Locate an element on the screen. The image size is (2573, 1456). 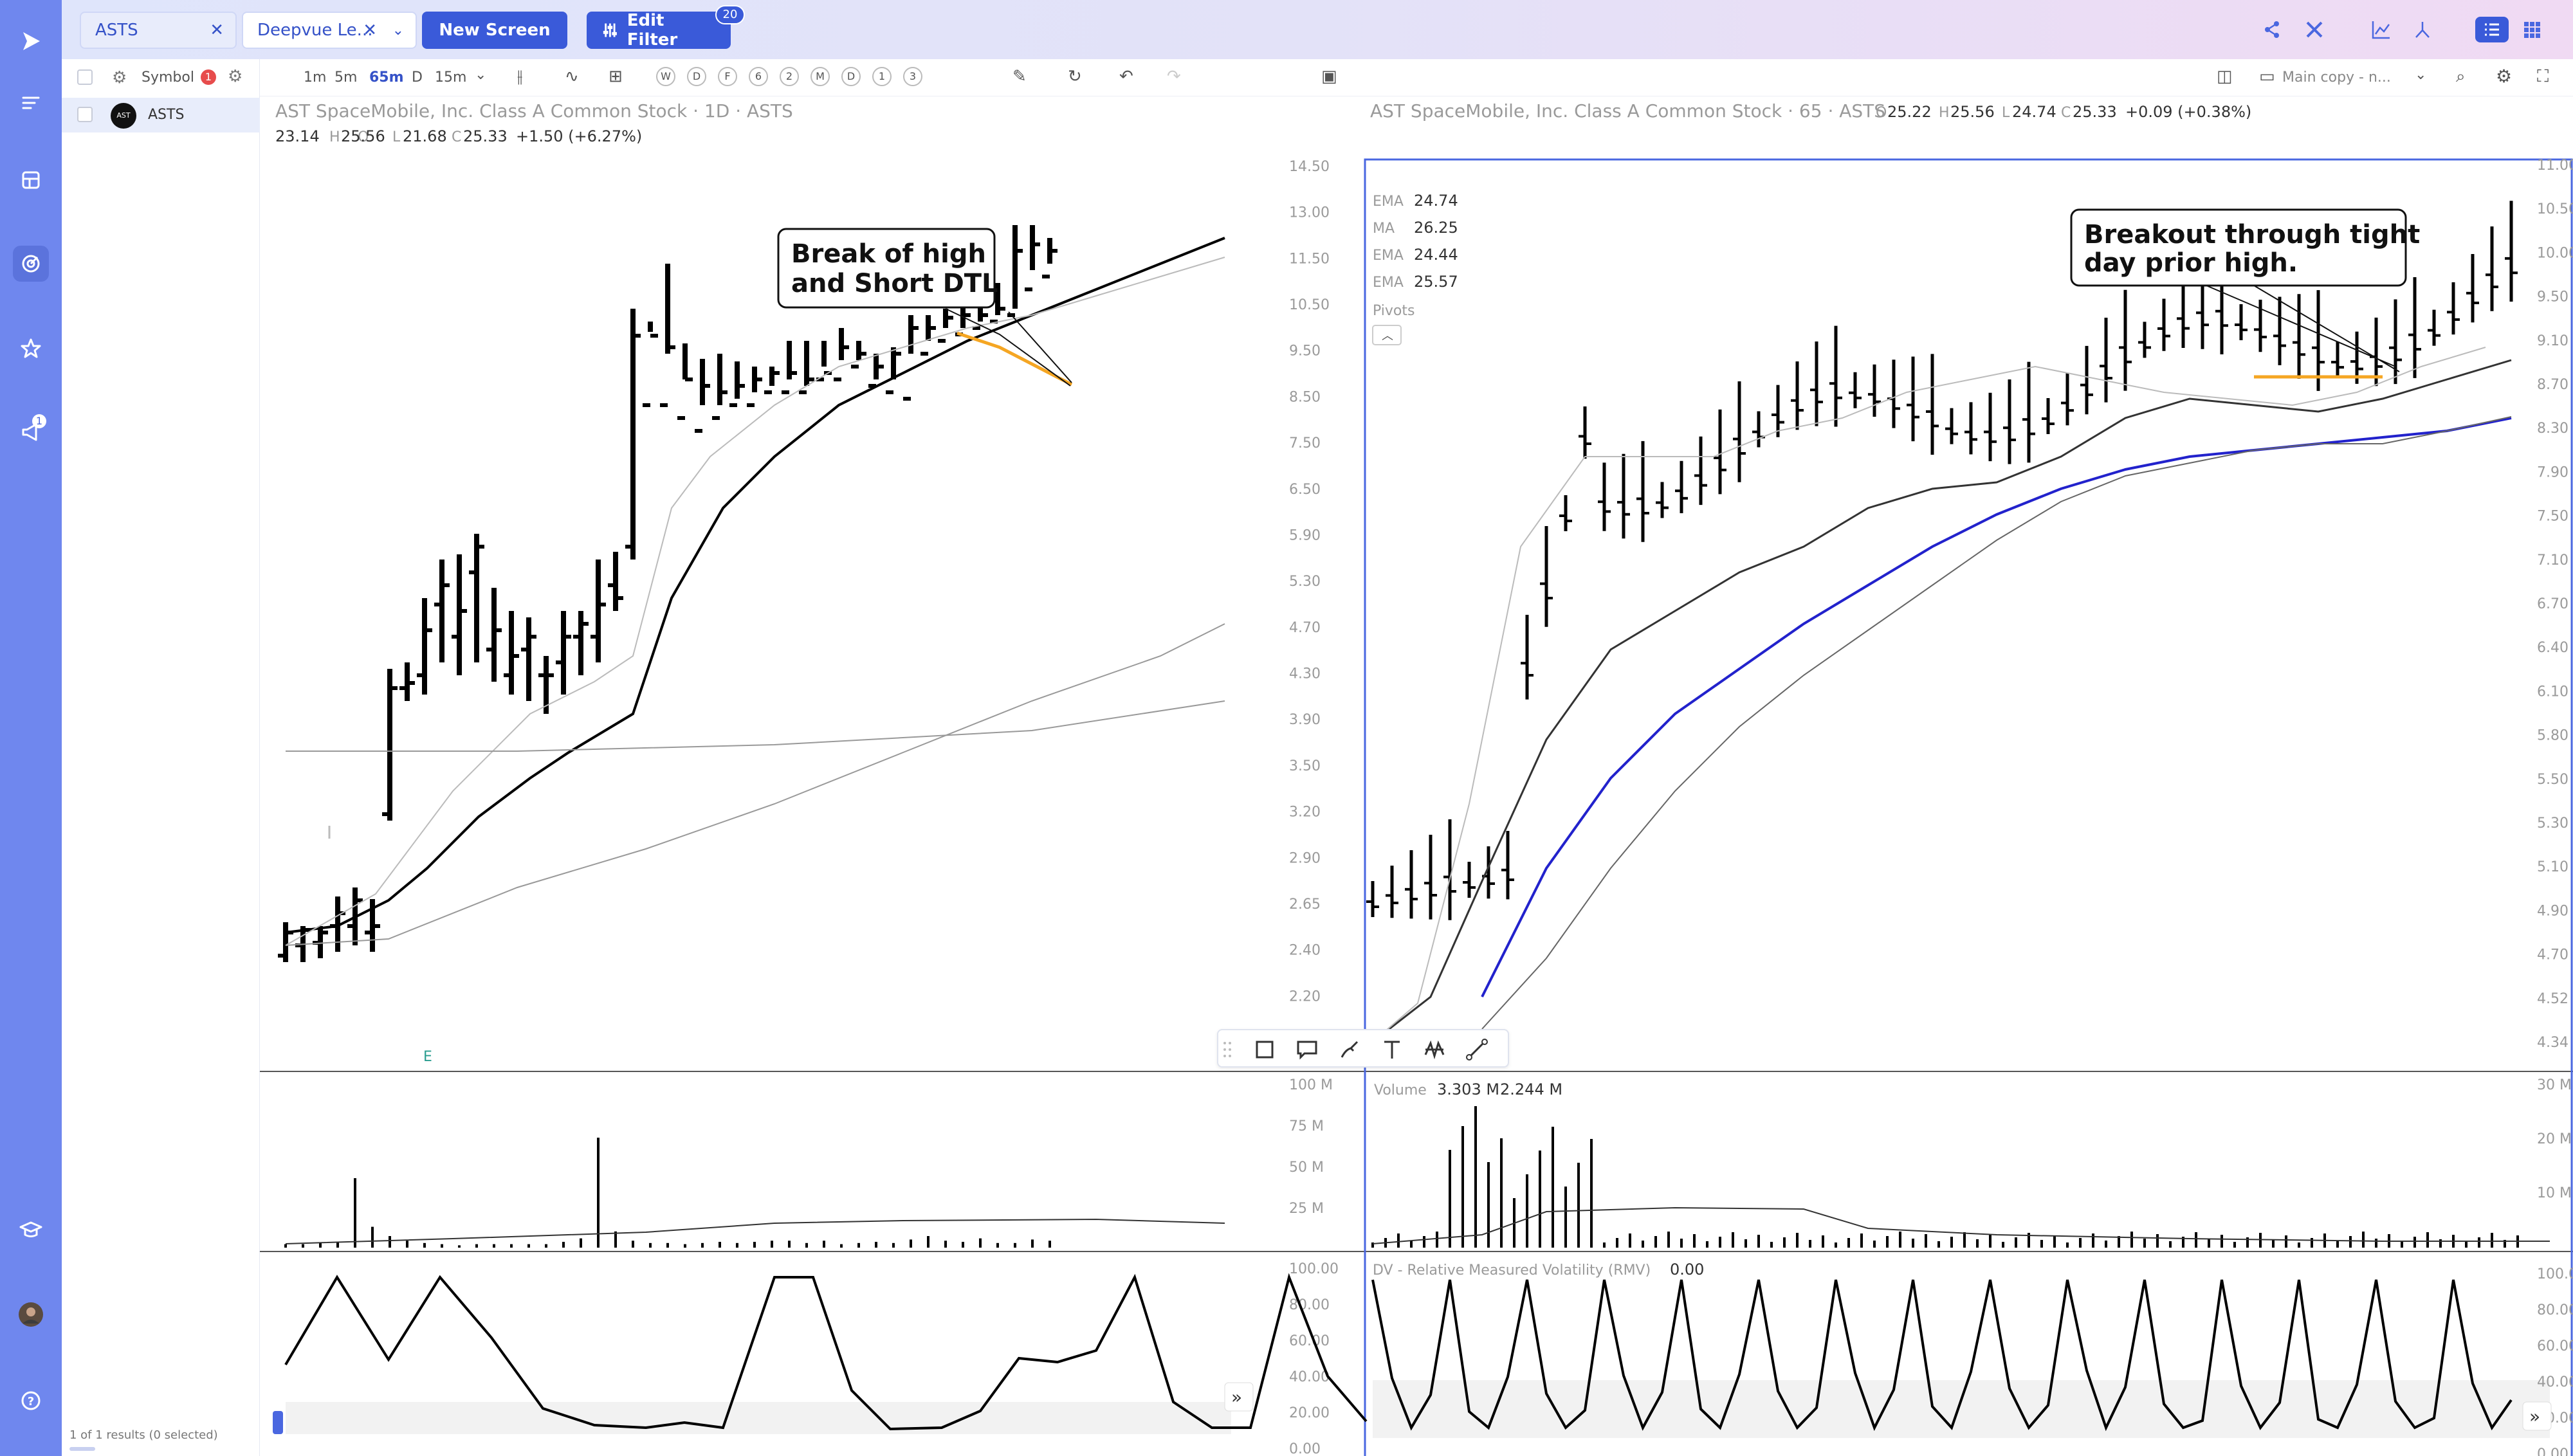
folder-icon: ▭ is located at coordinates (2267, 76).